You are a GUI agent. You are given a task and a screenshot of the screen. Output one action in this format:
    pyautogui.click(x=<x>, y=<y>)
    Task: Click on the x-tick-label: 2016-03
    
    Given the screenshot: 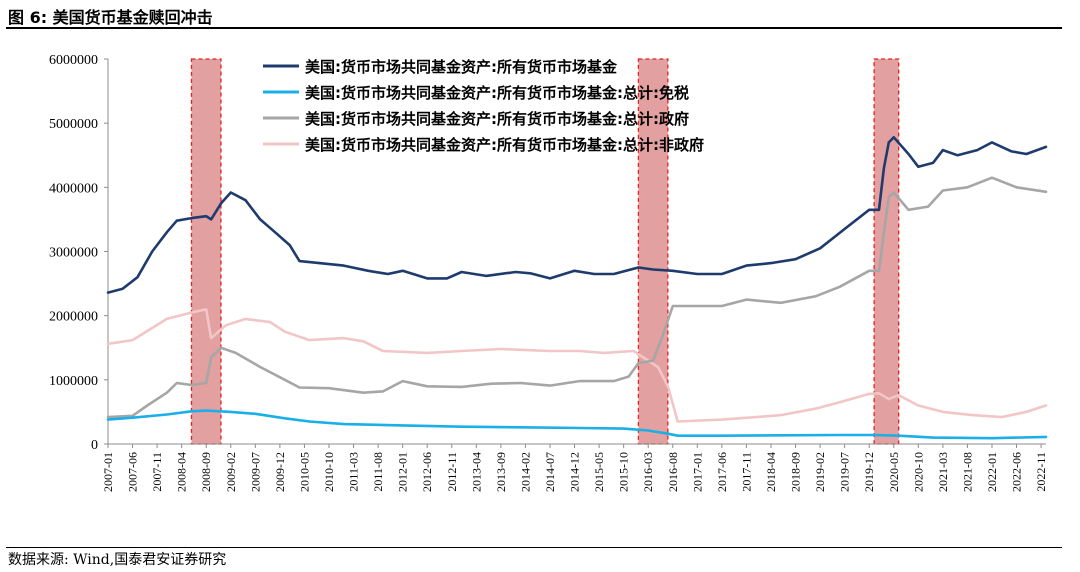 What is the action you would take?
    pyautogui.click(x=648, y=472)
    